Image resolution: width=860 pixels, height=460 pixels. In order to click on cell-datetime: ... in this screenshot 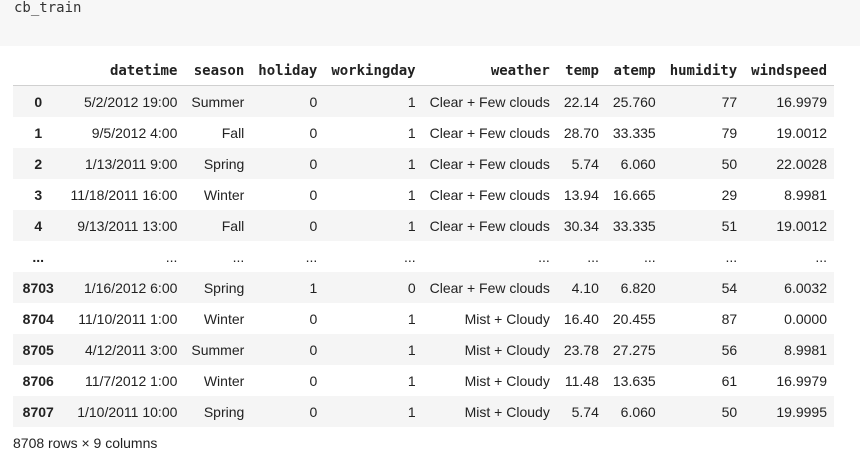, I will do `click(171, 256)`.